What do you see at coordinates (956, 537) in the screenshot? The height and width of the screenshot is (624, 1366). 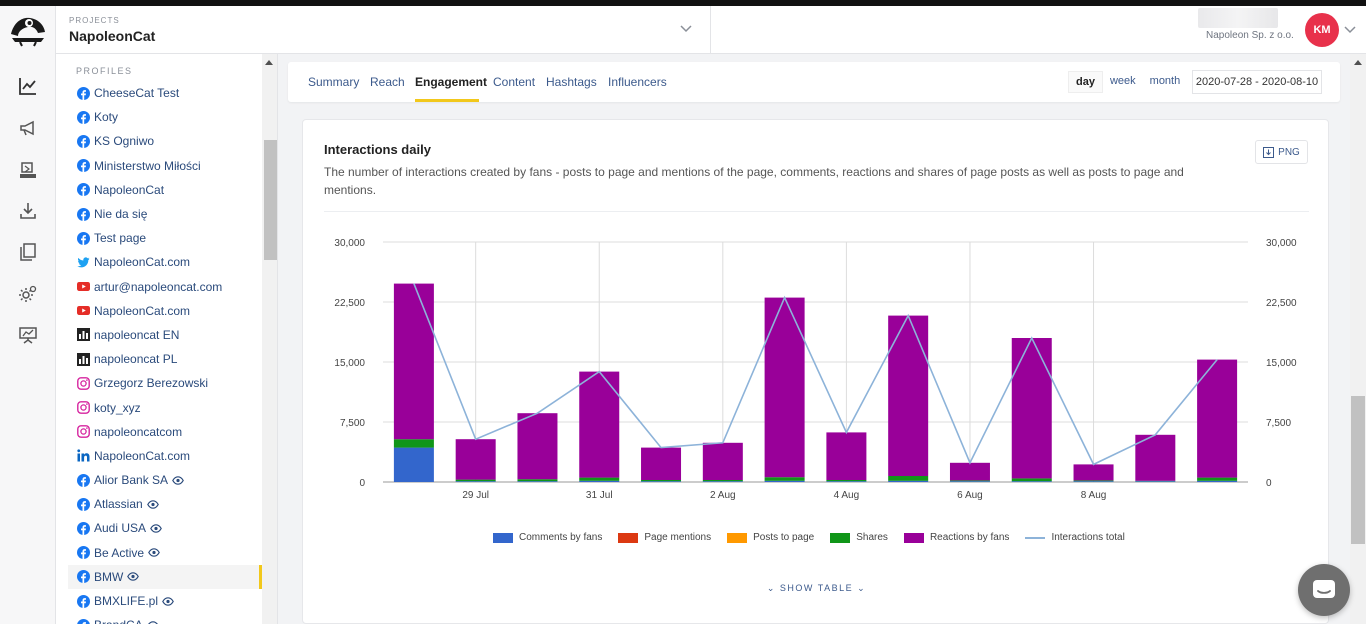 I see `legend-item: Reactions by fans` at bounding box center [956, 537].